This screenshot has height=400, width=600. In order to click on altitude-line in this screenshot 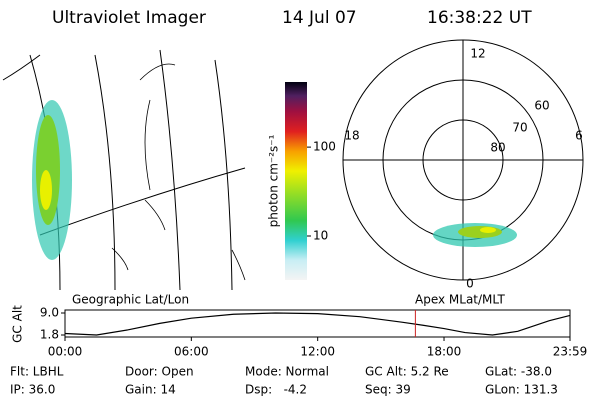, I will do `click(317, 324)`.